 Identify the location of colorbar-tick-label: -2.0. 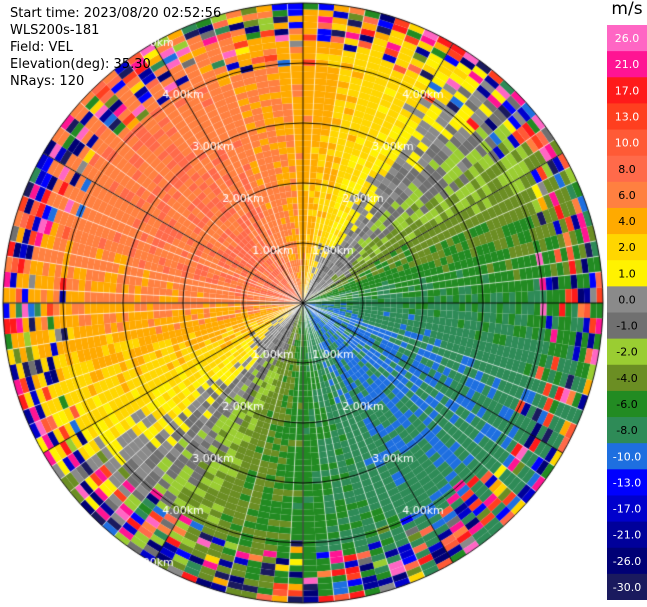
(626, 352).